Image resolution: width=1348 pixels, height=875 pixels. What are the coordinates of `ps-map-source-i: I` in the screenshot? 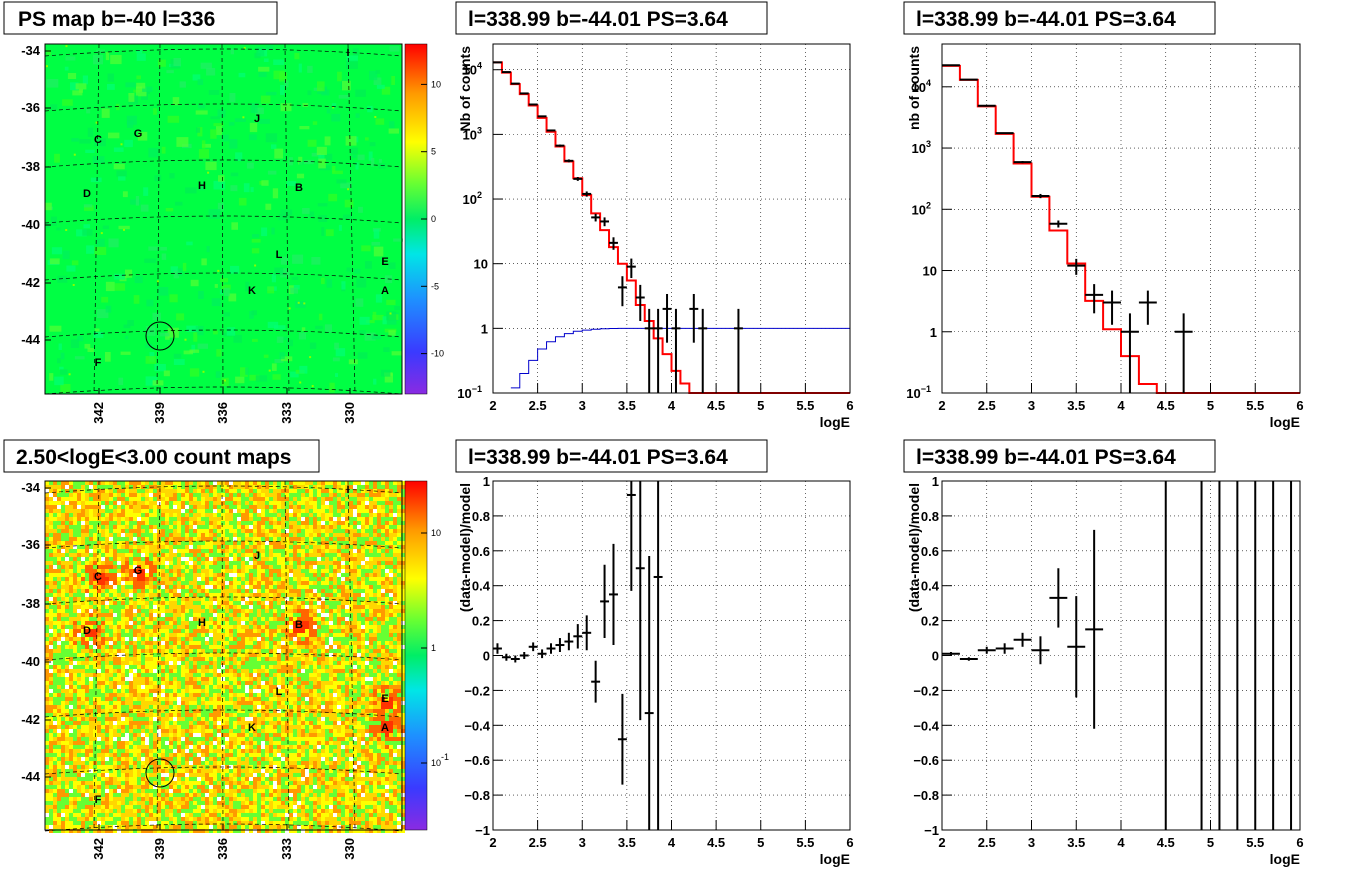 It's located at (347, 53).